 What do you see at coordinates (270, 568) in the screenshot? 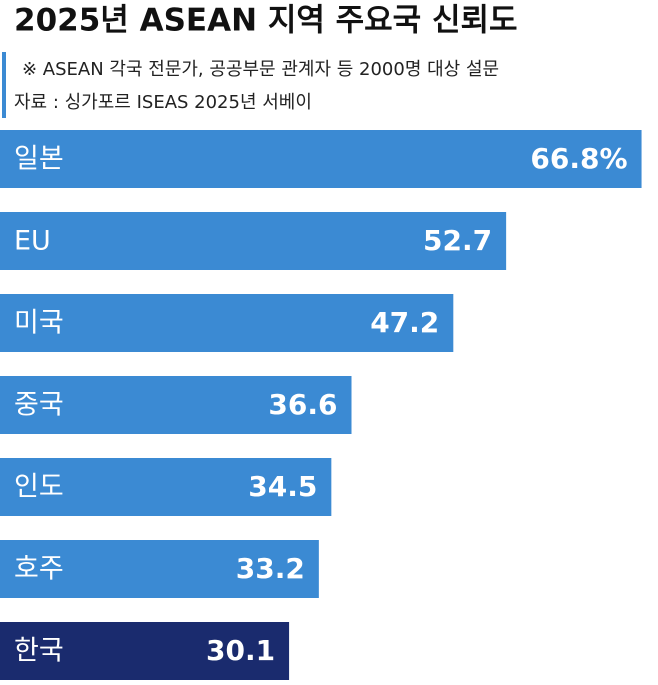
I see `value-label: 33.2` at bounding box center [270, 568].